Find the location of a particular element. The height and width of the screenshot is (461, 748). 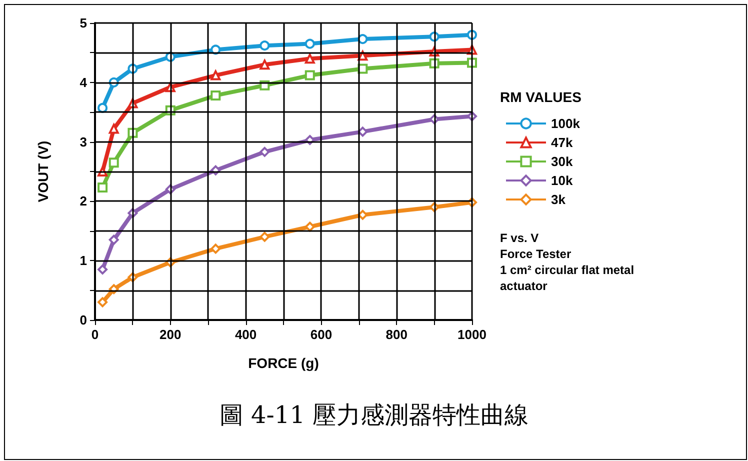

x-tick-label: 200 is located at coordinates (171, 334).